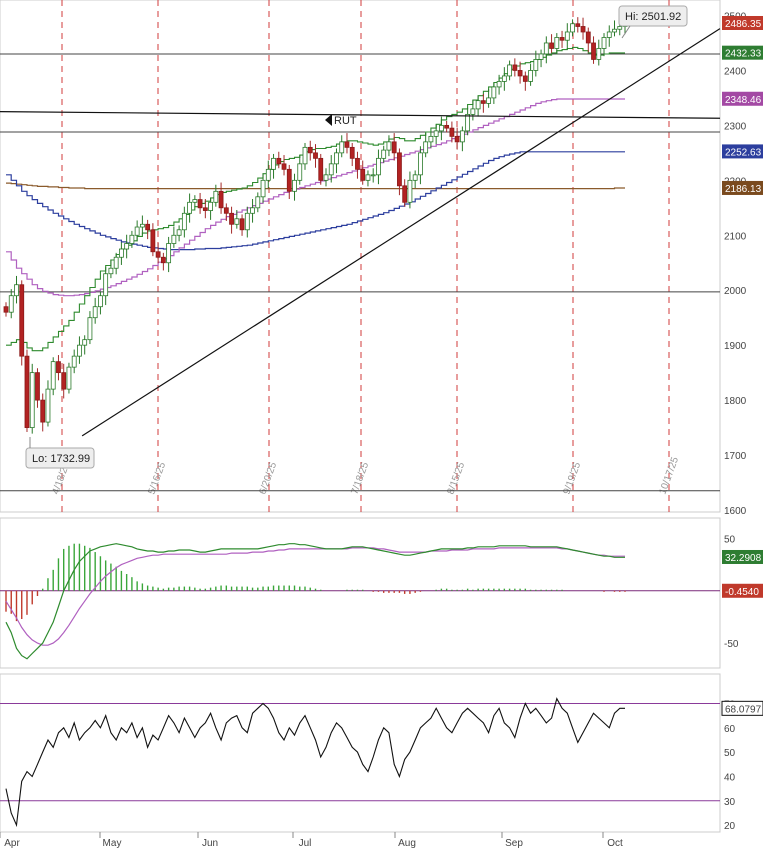 The height and width of the screenshot is (857, 763). I want to click on ma-brown-line, so click(315, 186).